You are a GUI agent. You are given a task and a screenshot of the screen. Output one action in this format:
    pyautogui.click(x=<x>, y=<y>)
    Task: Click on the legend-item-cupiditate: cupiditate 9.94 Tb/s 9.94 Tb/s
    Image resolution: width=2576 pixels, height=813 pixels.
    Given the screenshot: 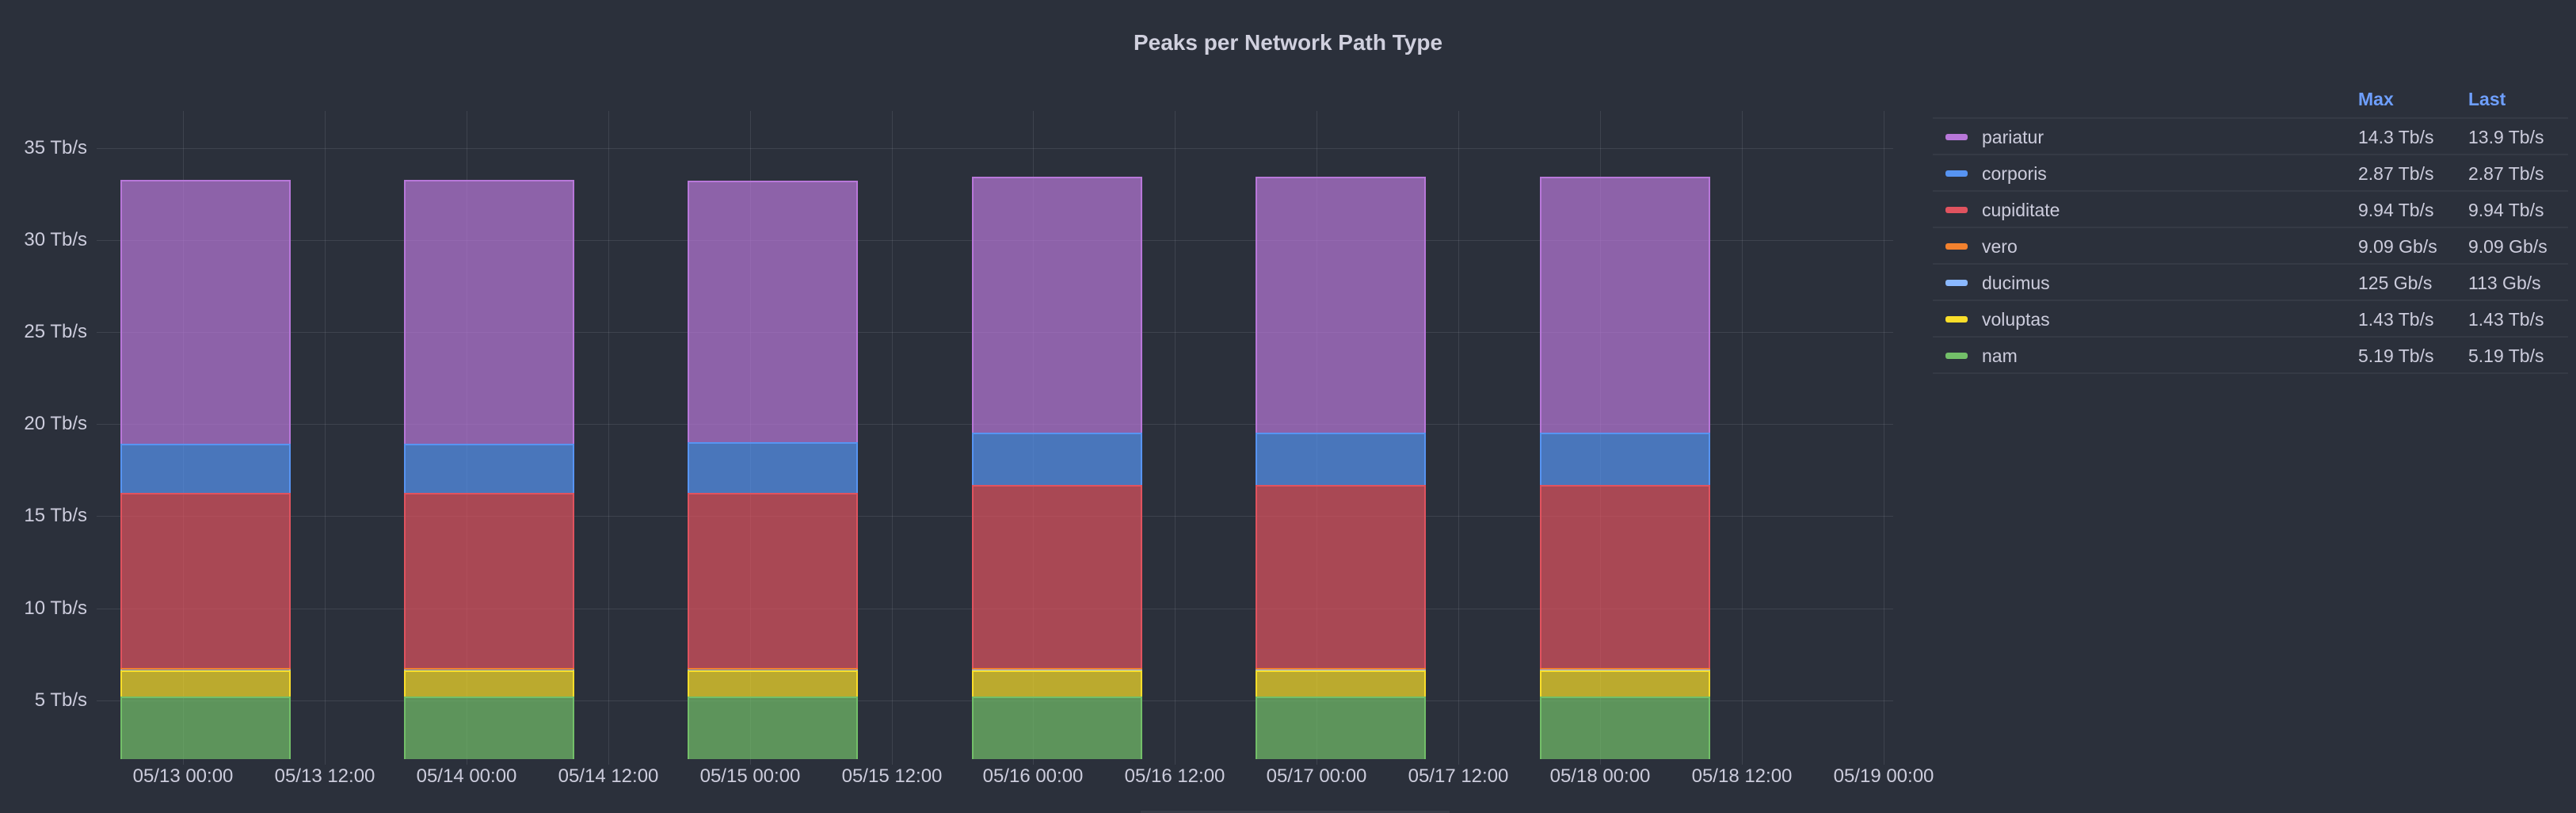 What is the action you would take?
    pyautogui.click(x=2250, y=208)
    